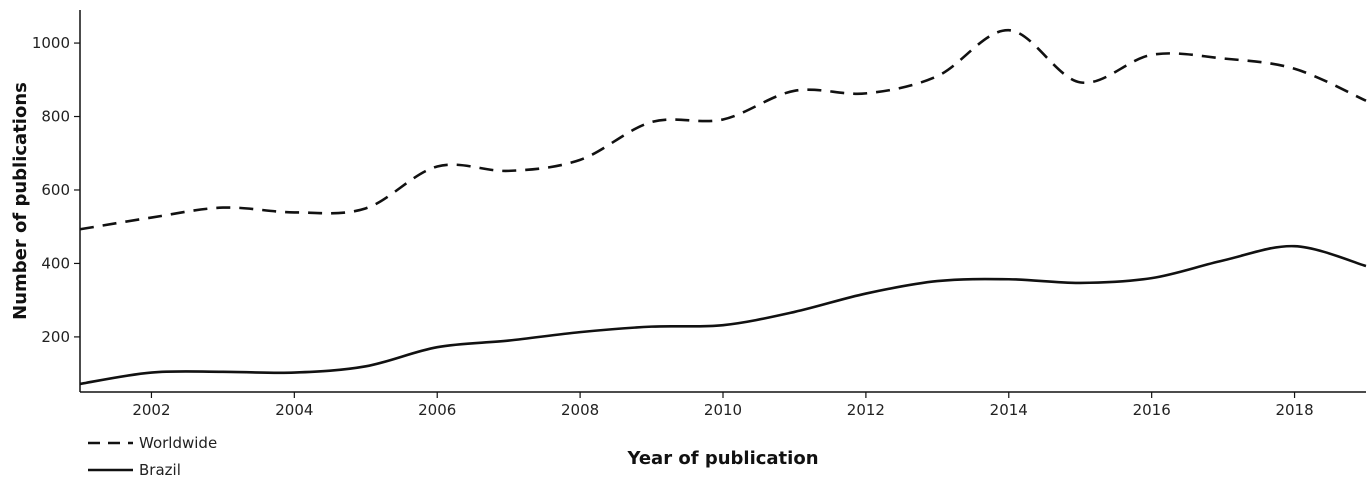  I want to click on x-tick-label: 2008, so click(580, 410).